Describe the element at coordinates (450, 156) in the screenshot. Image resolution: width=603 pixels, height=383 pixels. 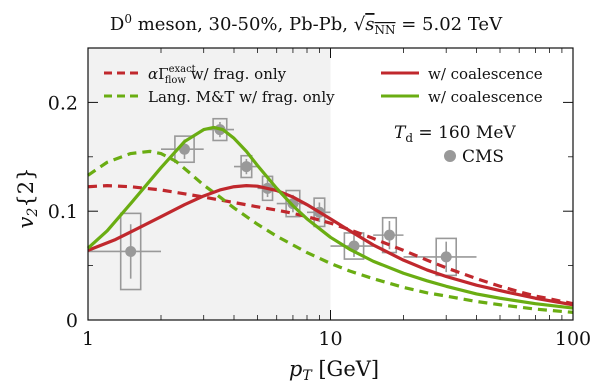
I see `legend-marker-cms` at that location.